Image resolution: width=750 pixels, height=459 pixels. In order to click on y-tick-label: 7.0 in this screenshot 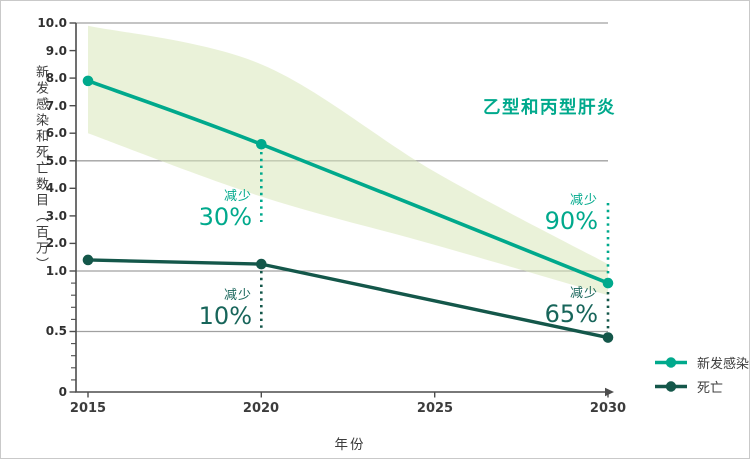, I will do `click(56, 106)`.